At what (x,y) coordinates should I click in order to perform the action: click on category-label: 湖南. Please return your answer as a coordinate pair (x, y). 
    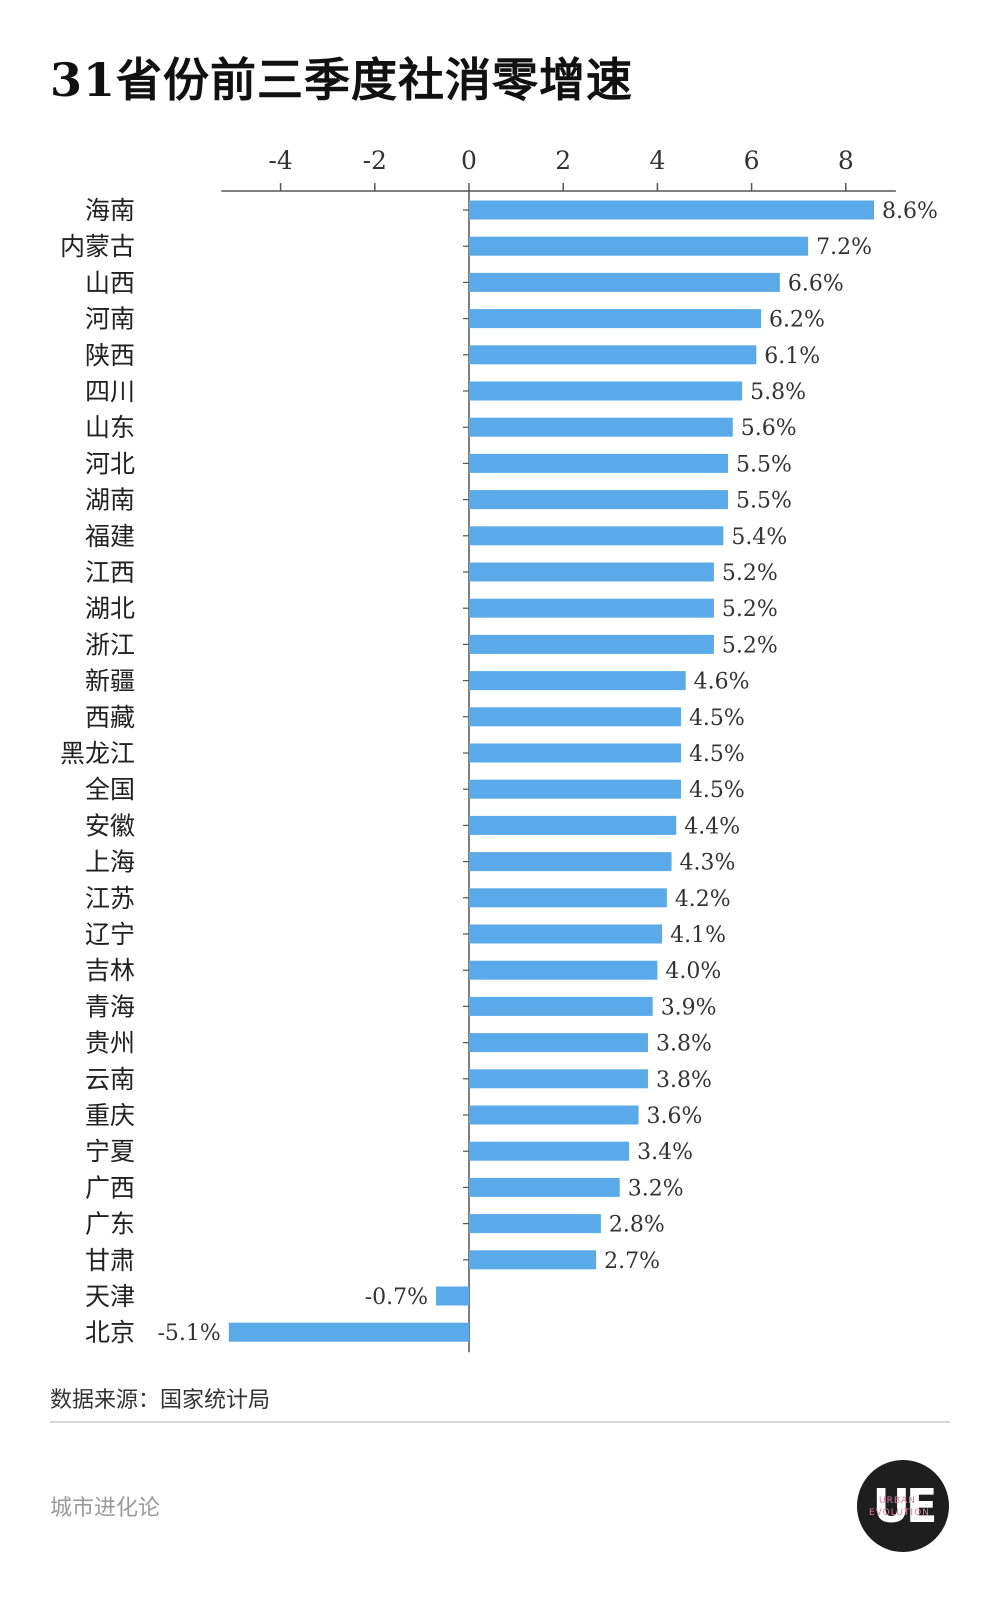
    Looking at the image, I should click on (110, 500).